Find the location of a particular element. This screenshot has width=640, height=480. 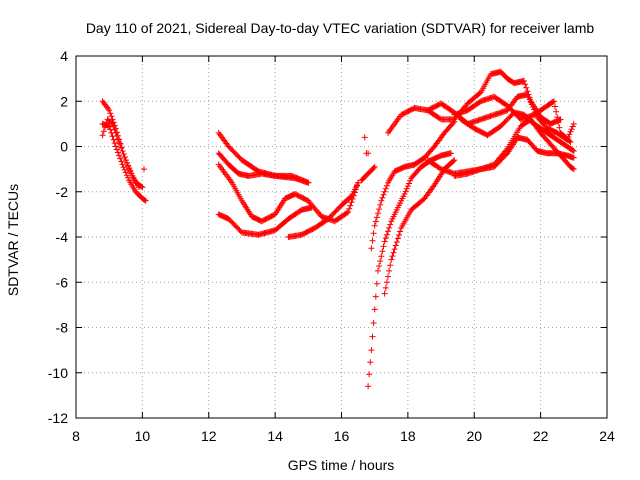

series-track-c2 is located at coordinates (409, 270).